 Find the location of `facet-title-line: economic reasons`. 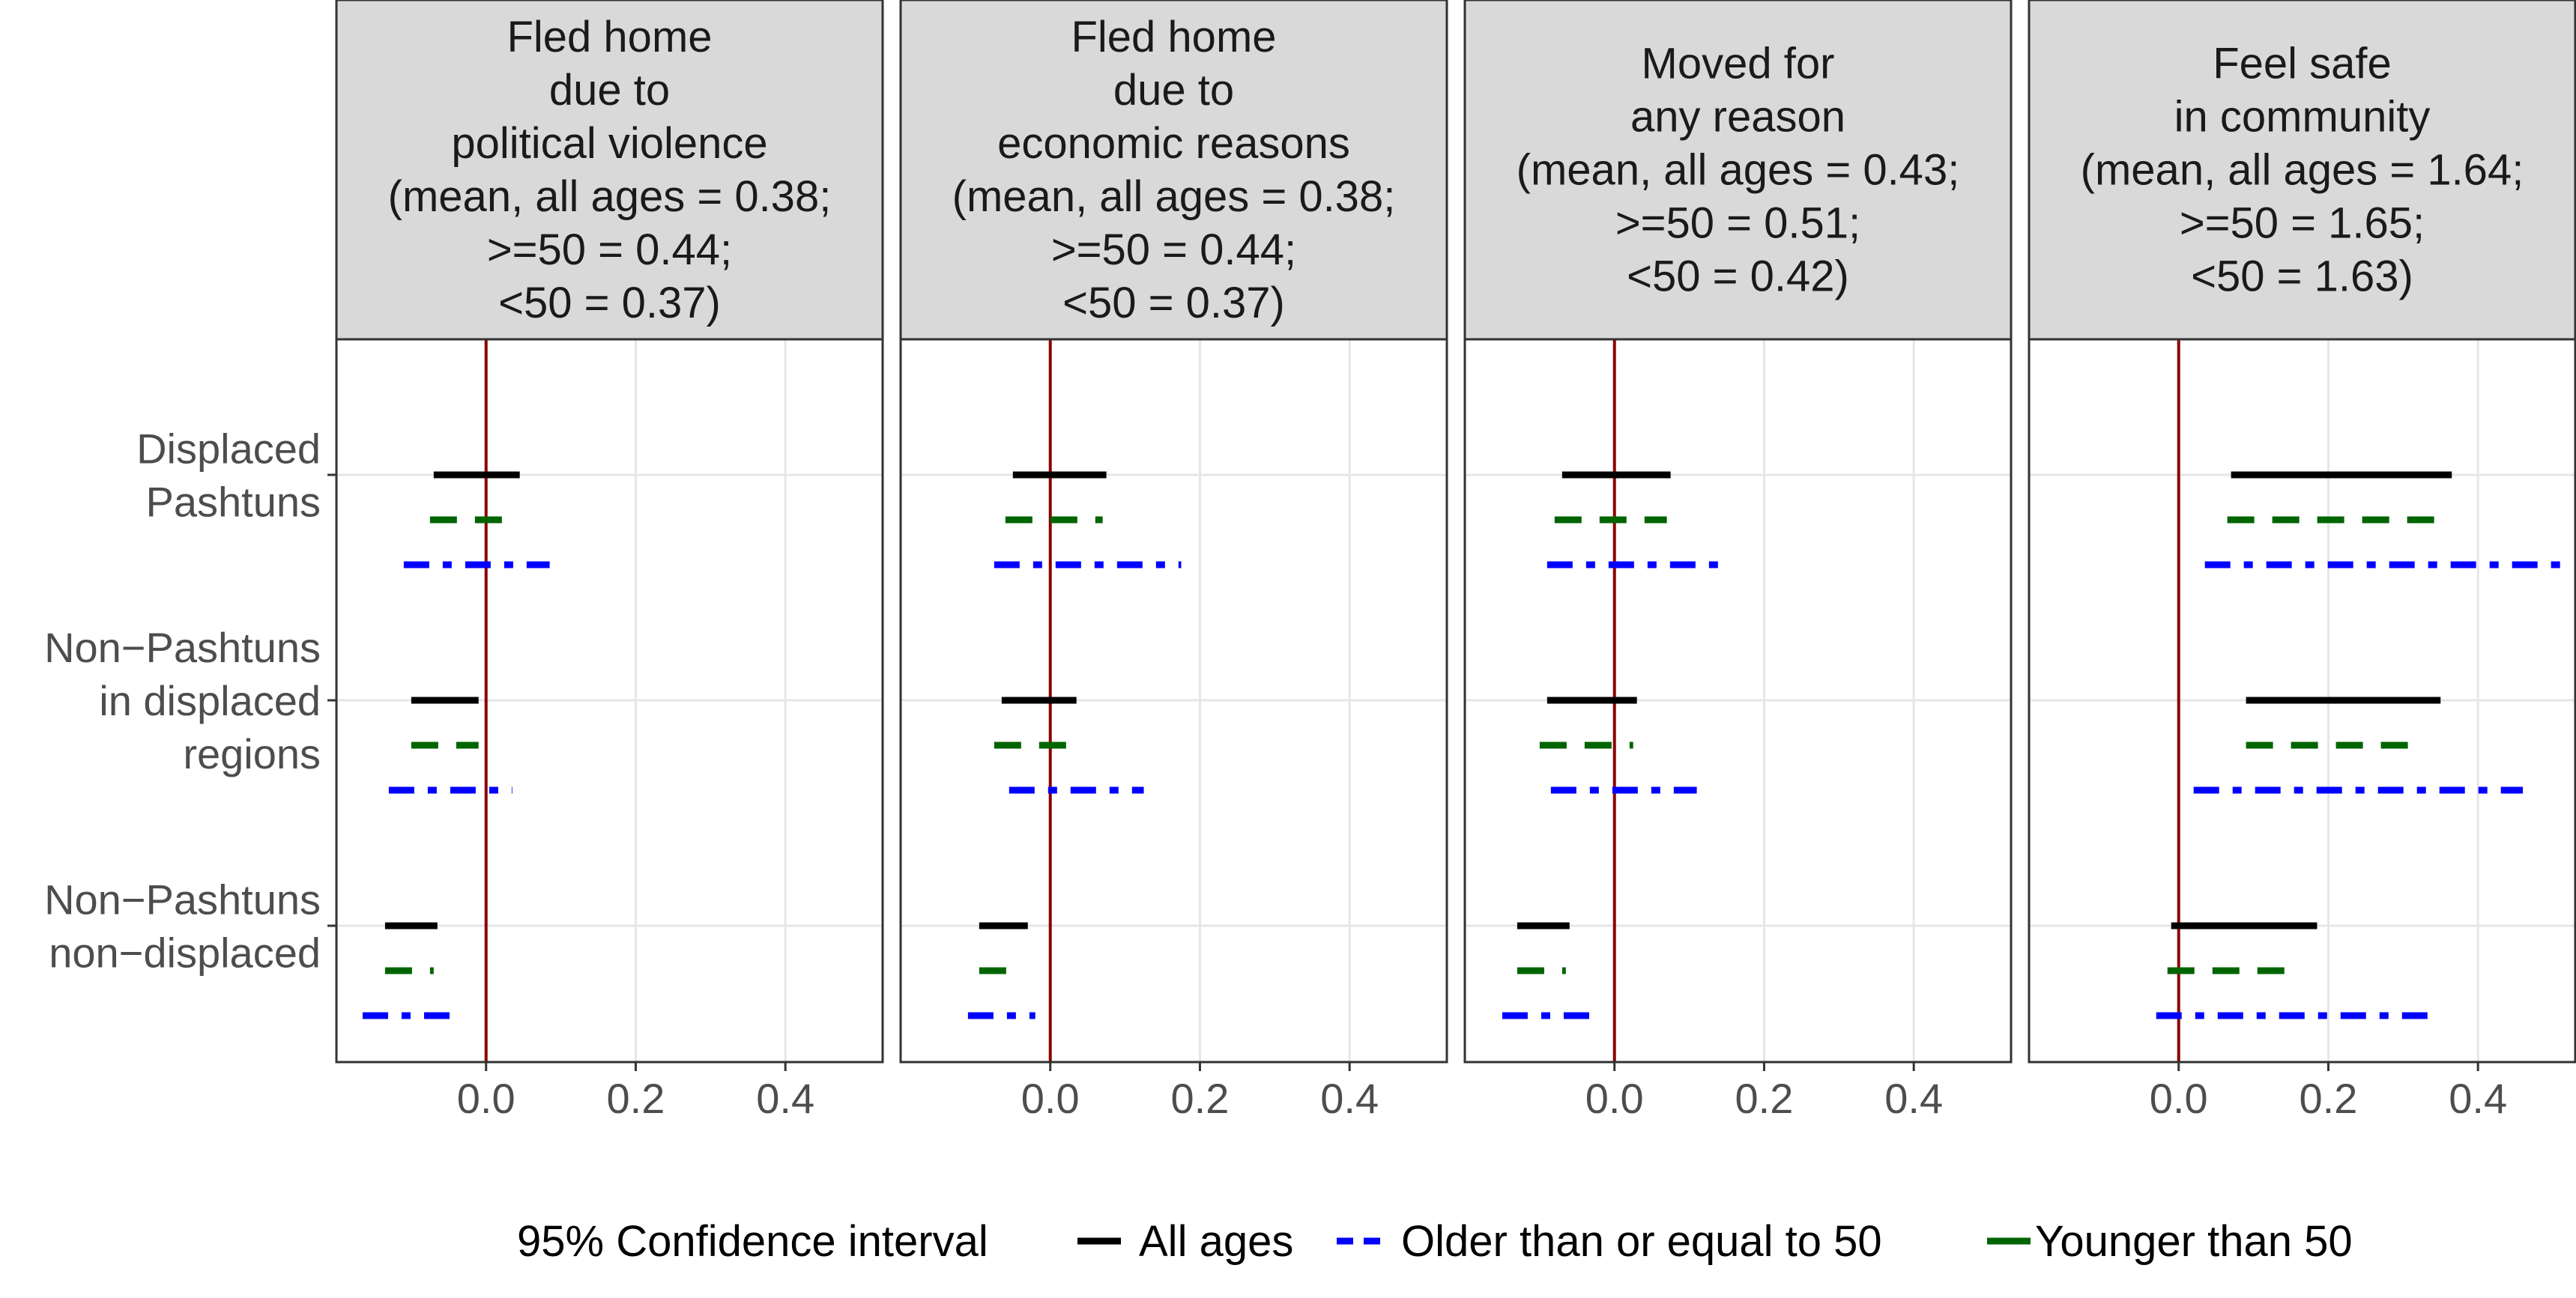

facet-title-line: economic reasons is located at coordinates (1173, 143).